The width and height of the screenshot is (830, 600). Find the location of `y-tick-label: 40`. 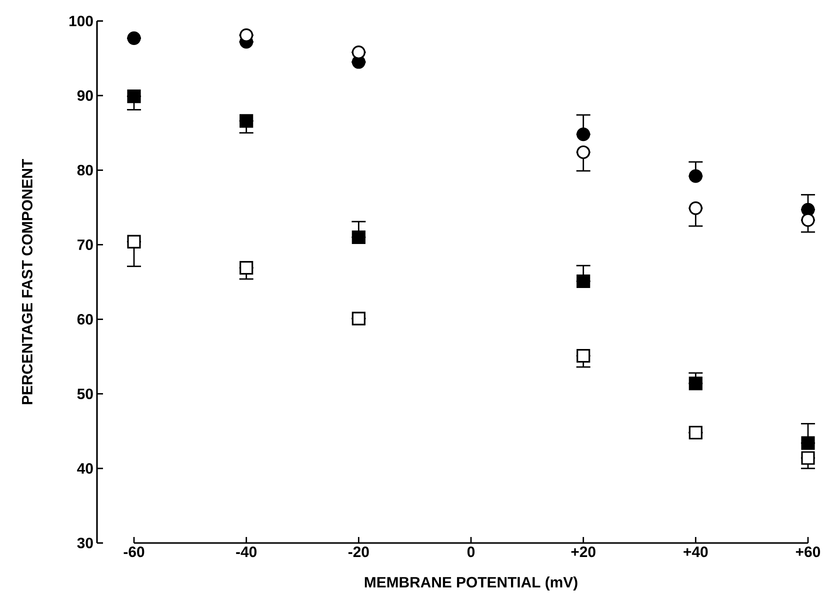

y-tick-label: 40 is located at coordinates (85, 468).